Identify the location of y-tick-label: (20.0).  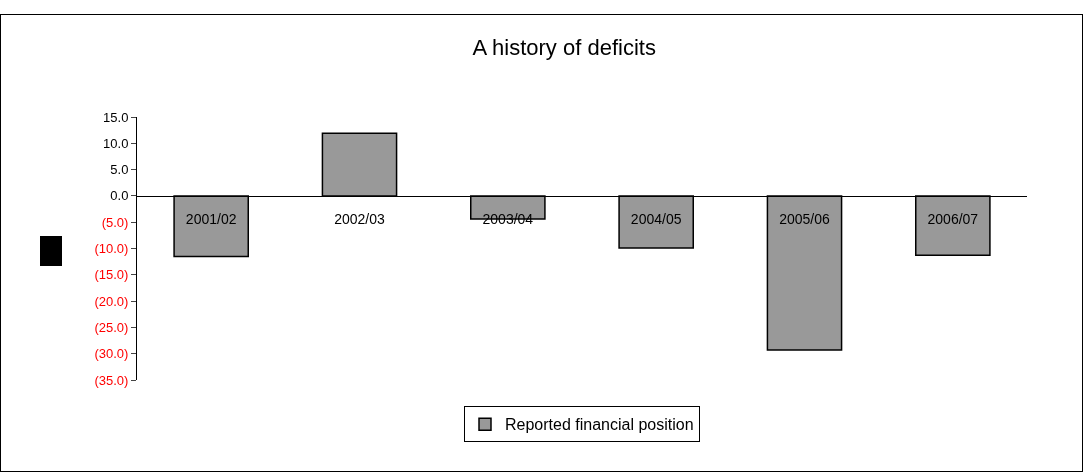
(111, 301).